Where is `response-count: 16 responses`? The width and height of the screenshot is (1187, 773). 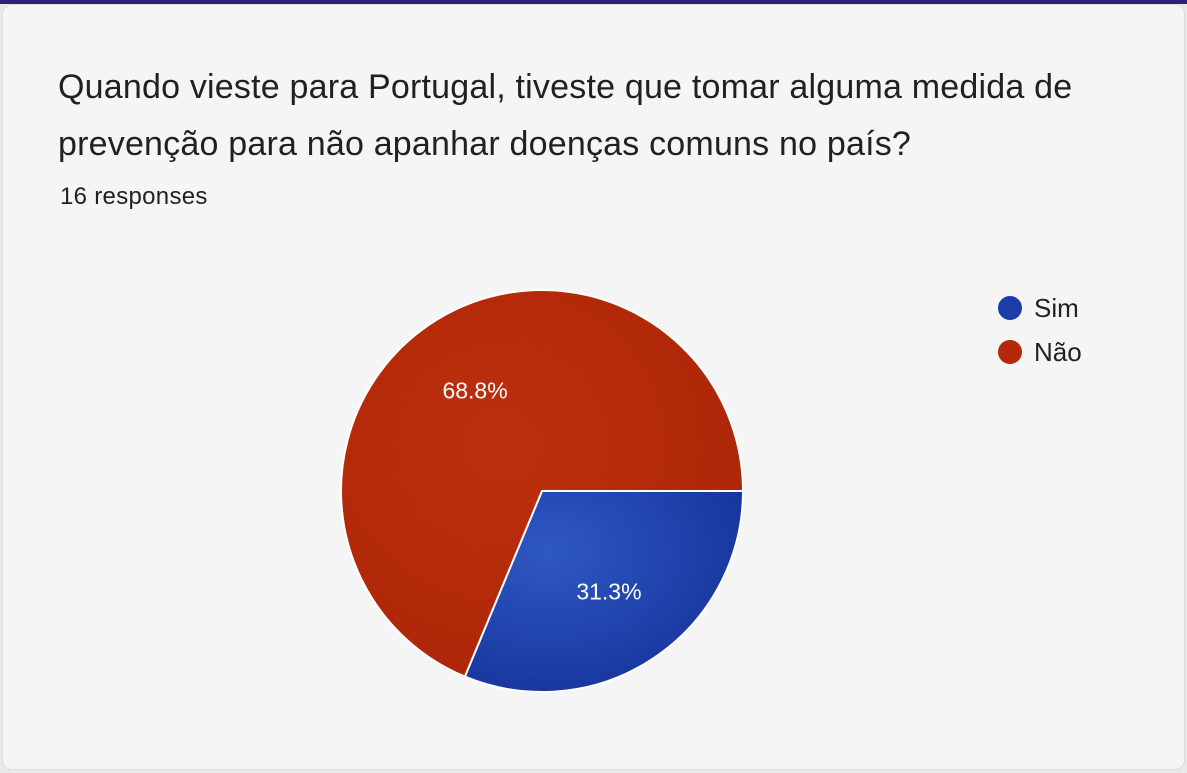 response-count: 16 responses is located at coordinates (134, 196).